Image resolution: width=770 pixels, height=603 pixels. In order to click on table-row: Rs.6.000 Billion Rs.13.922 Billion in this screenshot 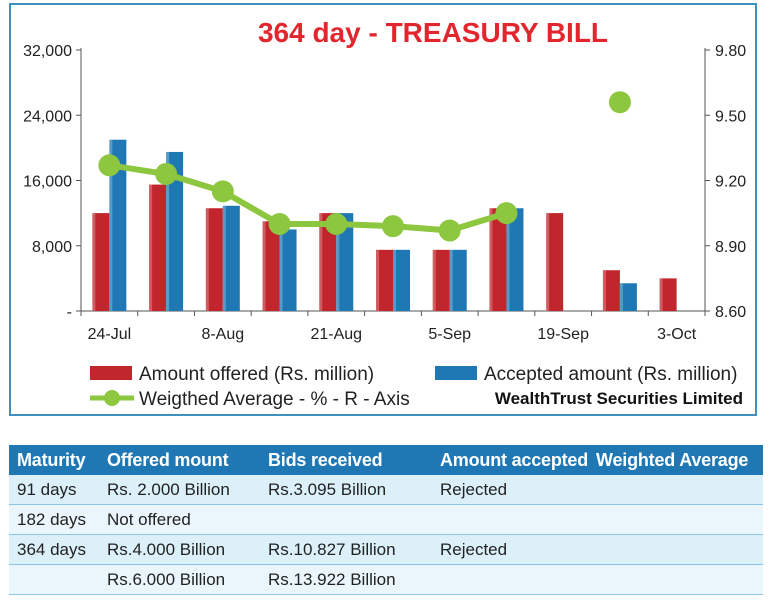, I will do `click(386, 579)`.